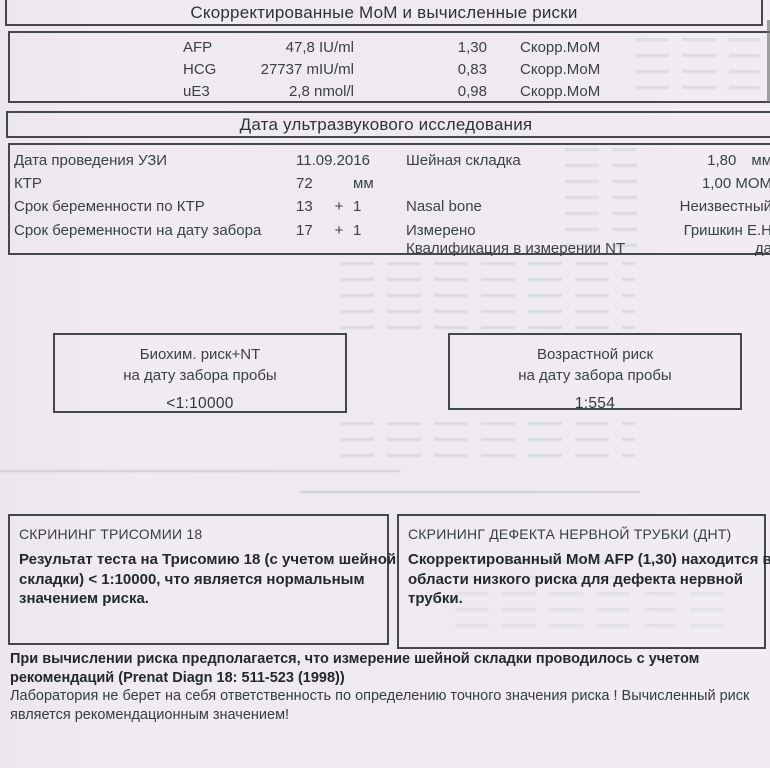  I want to click on risk-box-title: Возрастной риск, so click(595, 354).